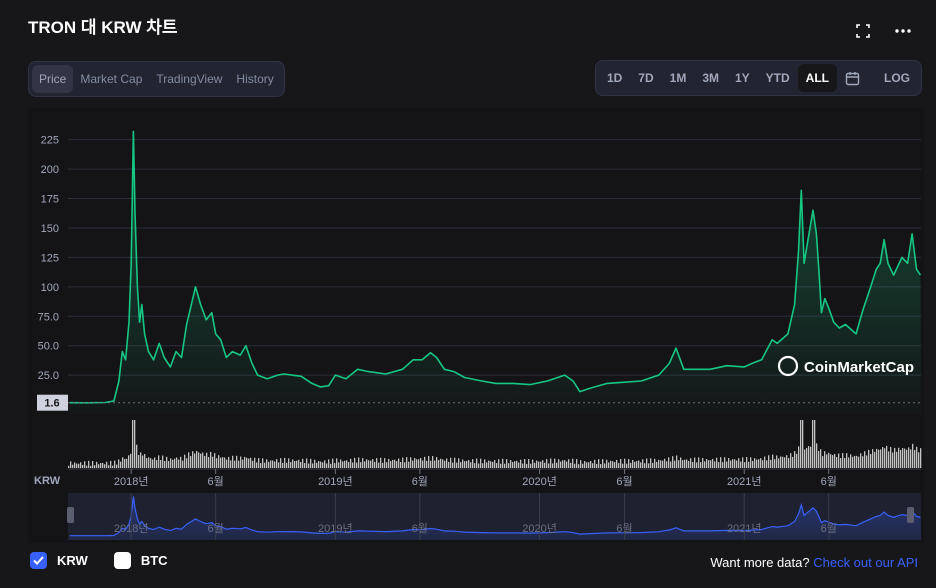  What do you see at coordinates (678, 78) in the screenshot?
I see `range-1m: 1M` at bounding box center [678, 78].